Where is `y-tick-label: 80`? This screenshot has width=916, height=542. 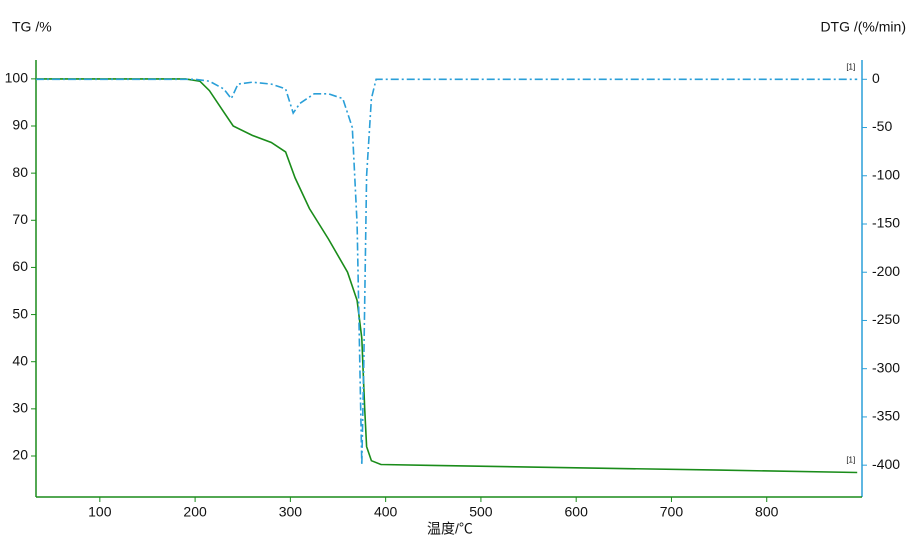
y-tick-label: 80 is located at coordinates (20, 172).